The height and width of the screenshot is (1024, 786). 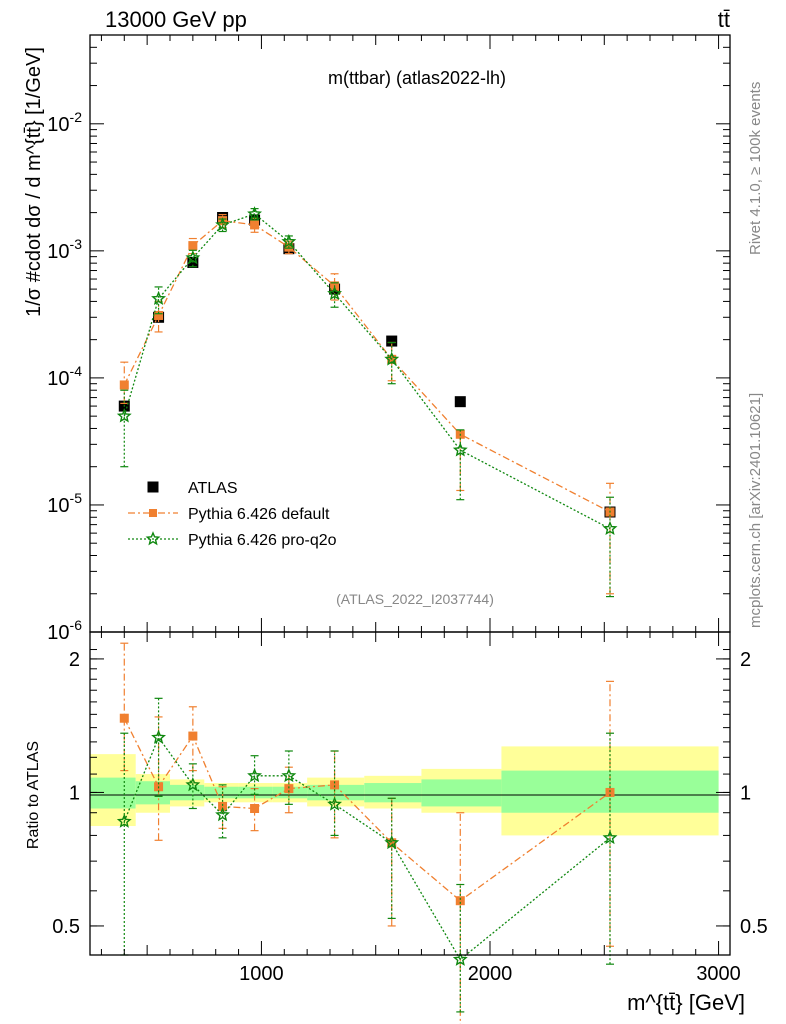 I want to click on ratio-y-axis-label: Ratio to ATLAS, so click(x=33, y=795).